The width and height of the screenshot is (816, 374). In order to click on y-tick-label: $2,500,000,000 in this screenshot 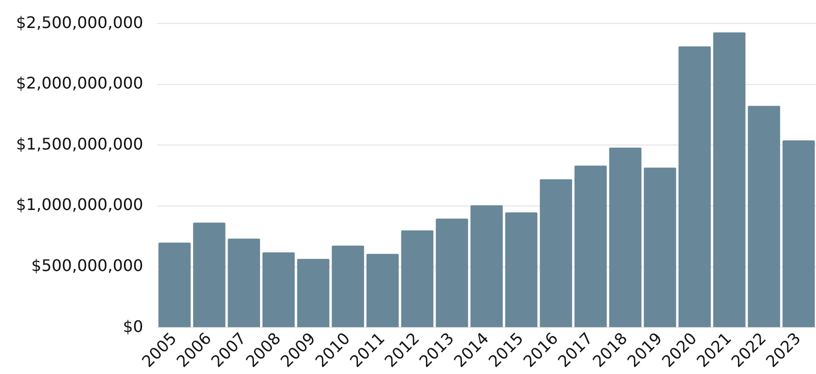, I will do `click(80, 22)`.